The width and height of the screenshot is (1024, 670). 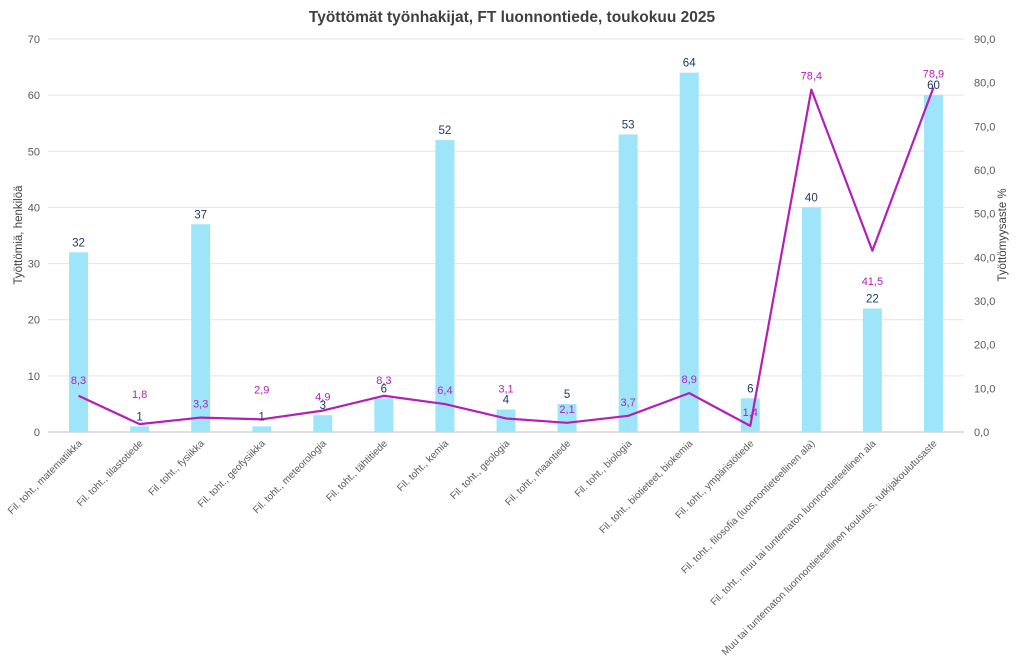 I want to click on line-value-label: 78,4, so click(x=811, y=77).